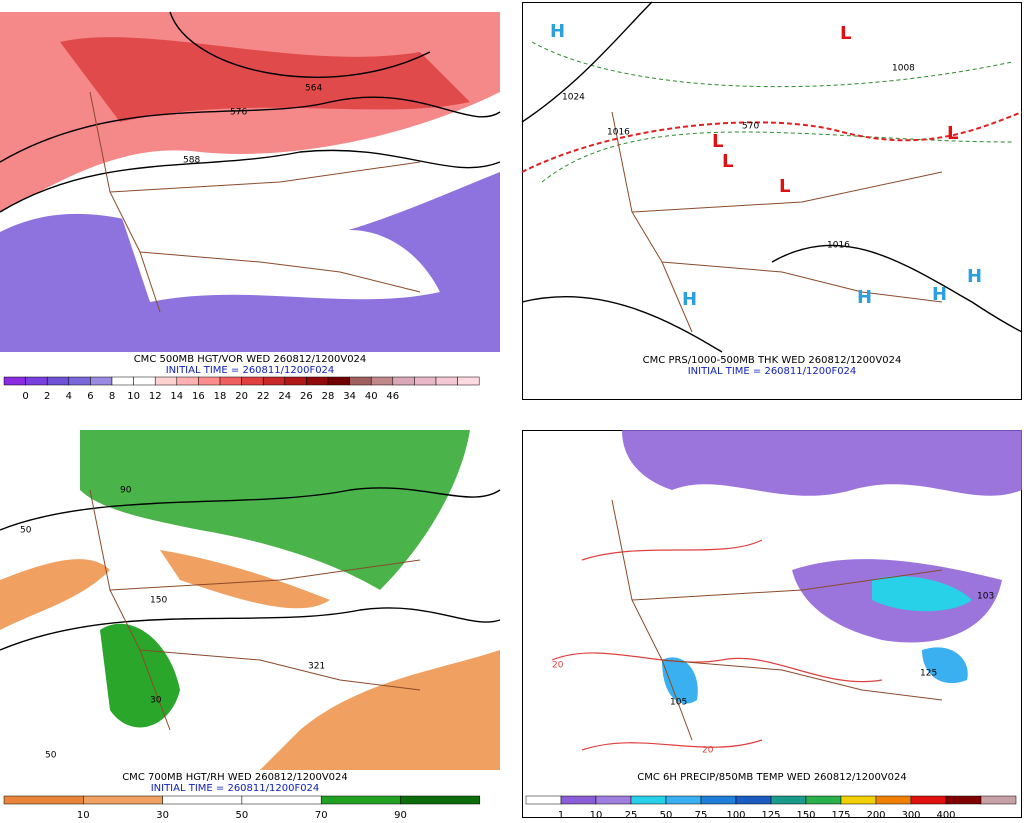 The width and height of the screenshot is (1024, 823). What do you see at coordinates (750, 127) in the screenshot?
I see `map-label: 570` at bounding box center [750, 127].